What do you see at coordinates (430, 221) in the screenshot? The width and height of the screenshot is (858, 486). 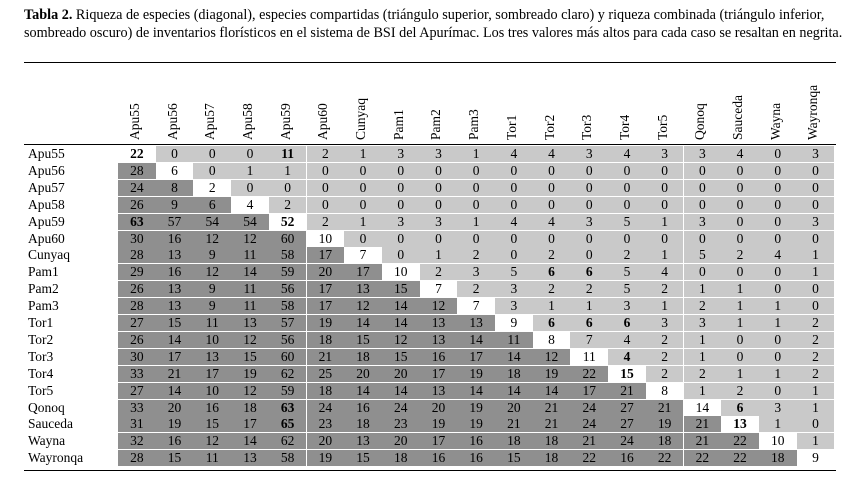 I see `table-row: Apu59 63 57 54 54 52 2 1 3 3 1 4 4 3 5 1 3 0 0 3` at bounding box center [430, 221].